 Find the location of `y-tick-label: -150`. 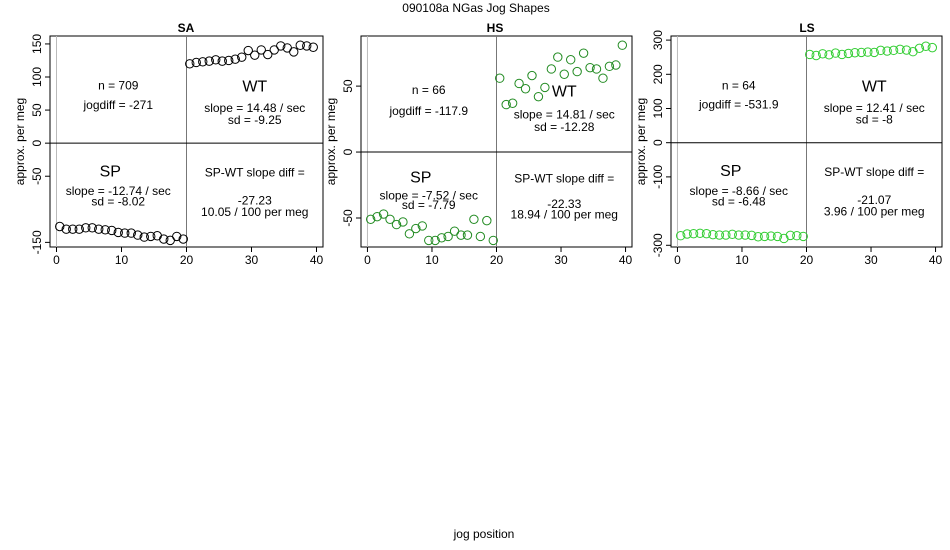

y-tick-label: -150 is located at coordinates (37, 242).